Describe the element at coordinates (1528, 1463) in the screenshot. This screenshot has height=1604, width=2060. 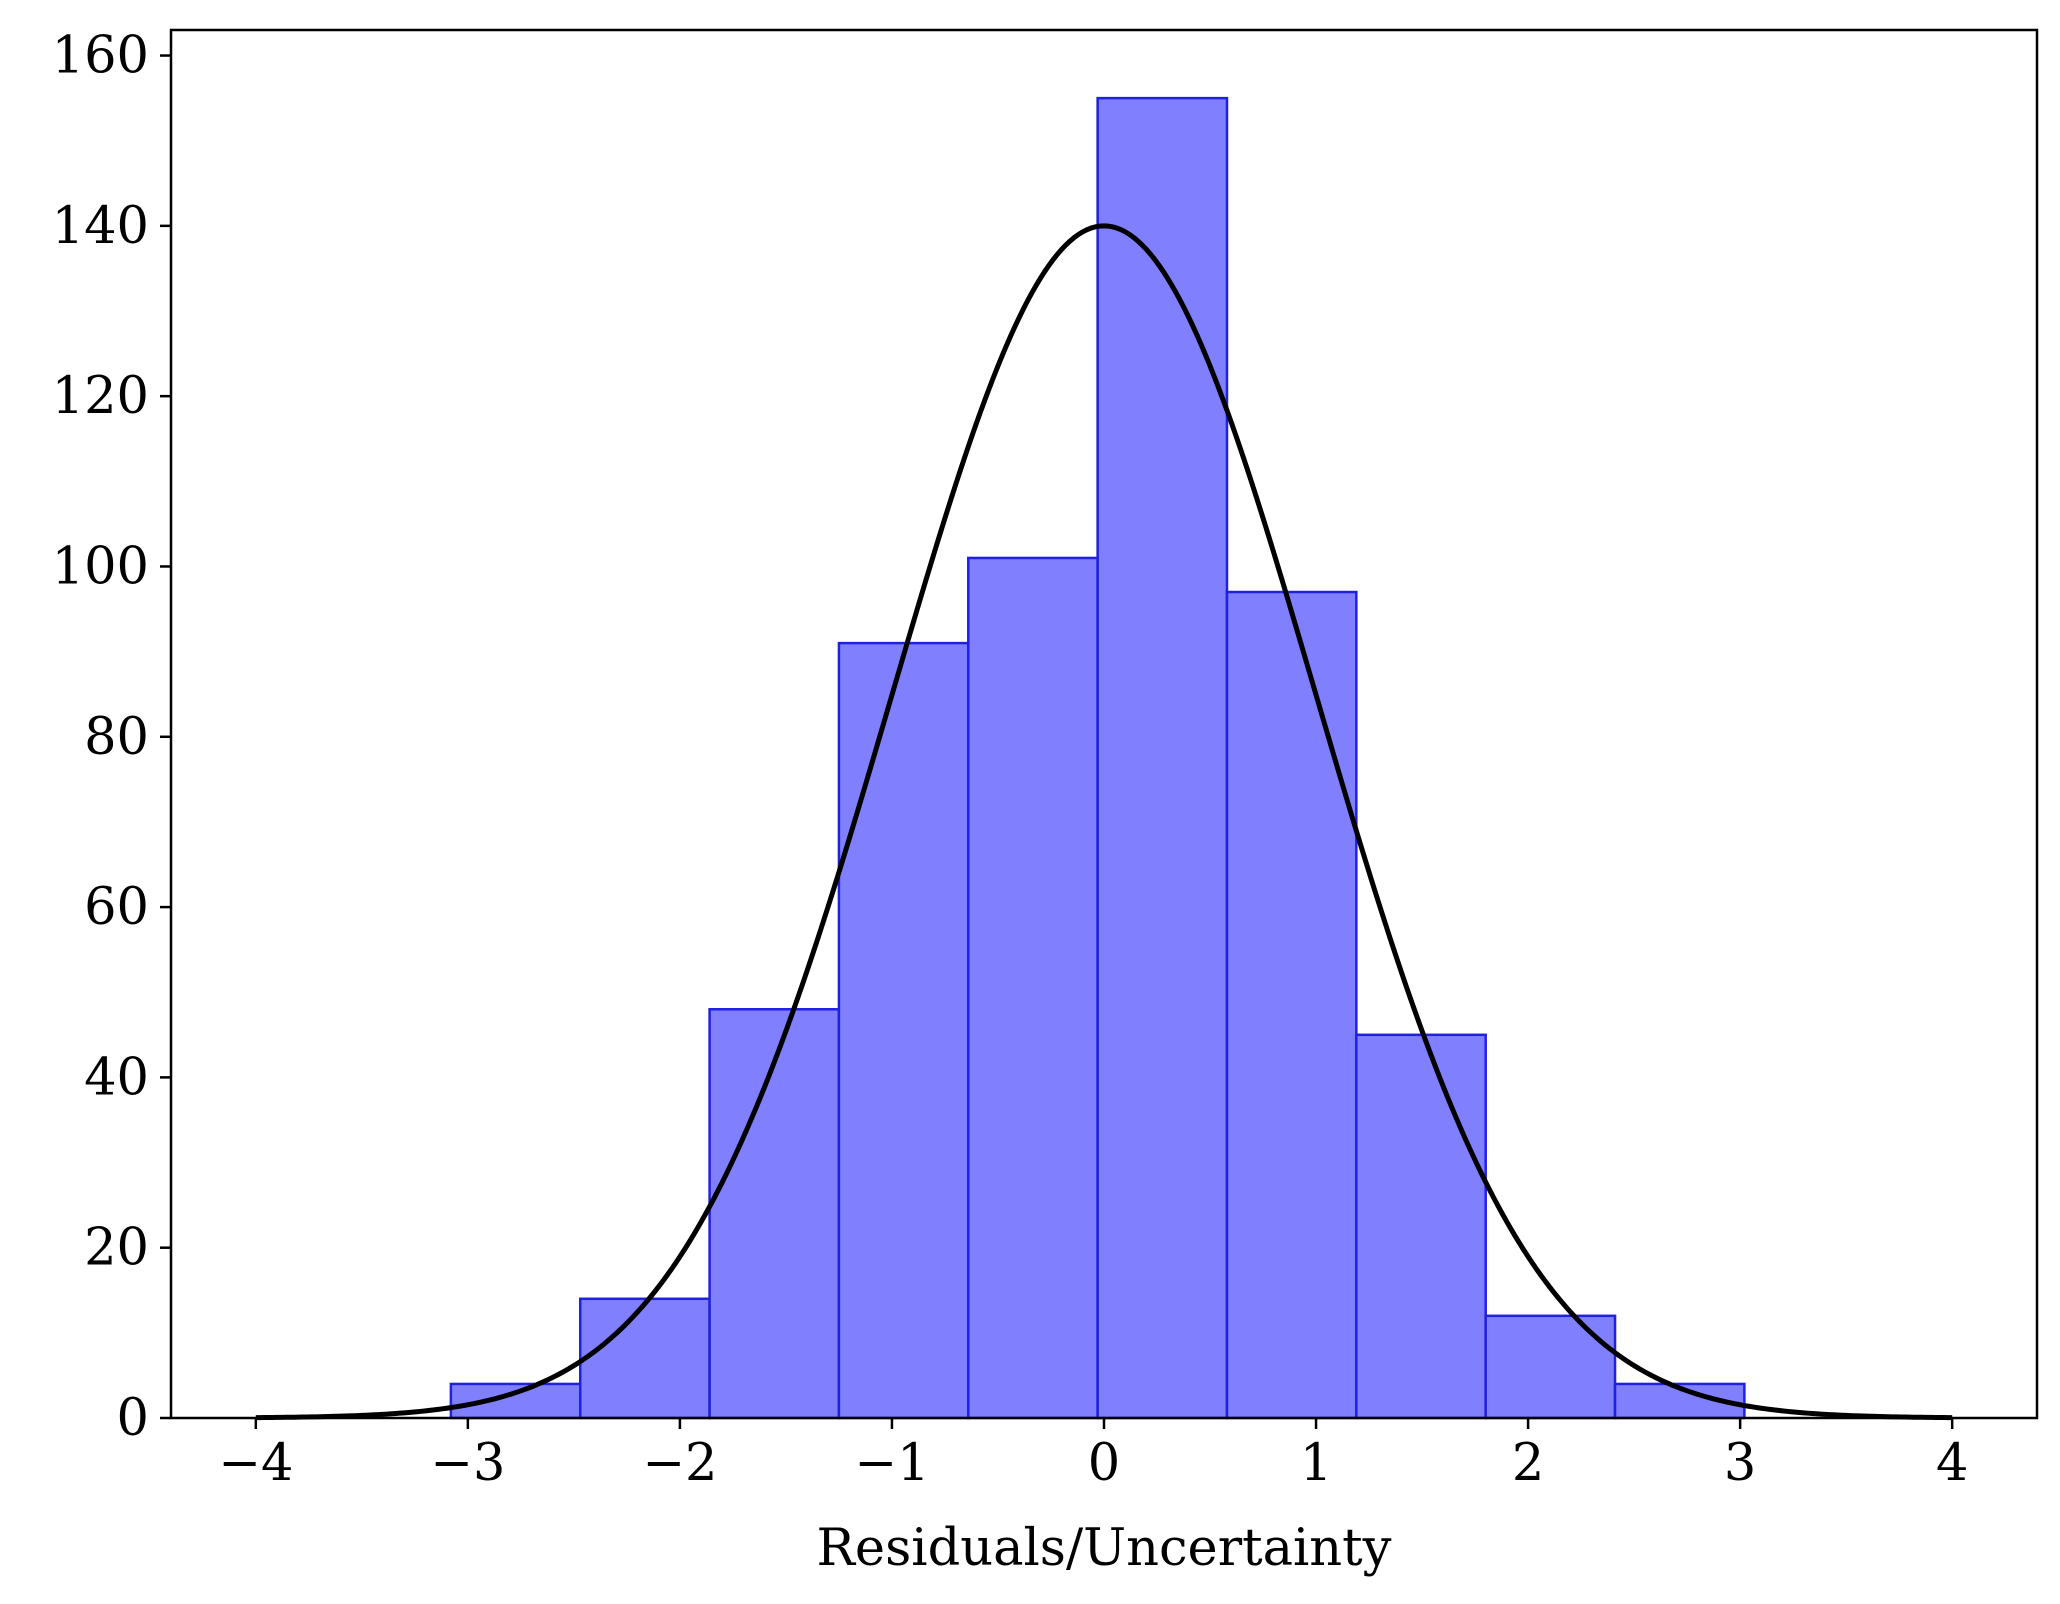
I see `x-tick-label: 2` at that location.